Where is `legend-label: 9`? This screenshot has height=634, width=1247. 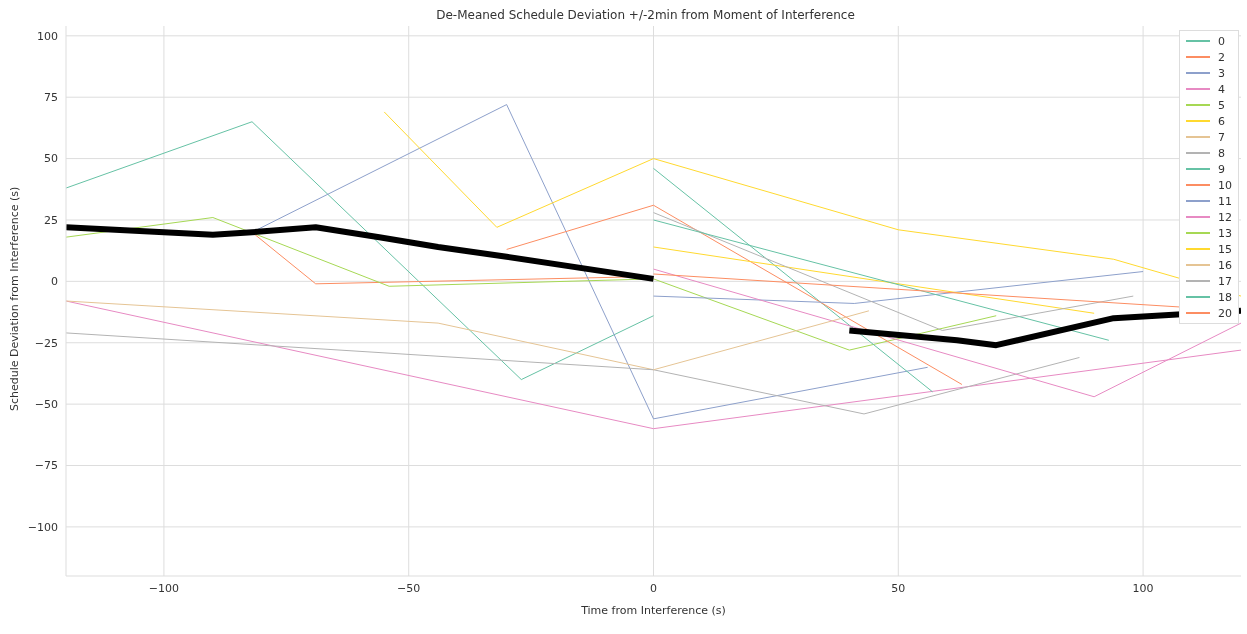
legend-label: 9 is located at coordinates (1221, 169).